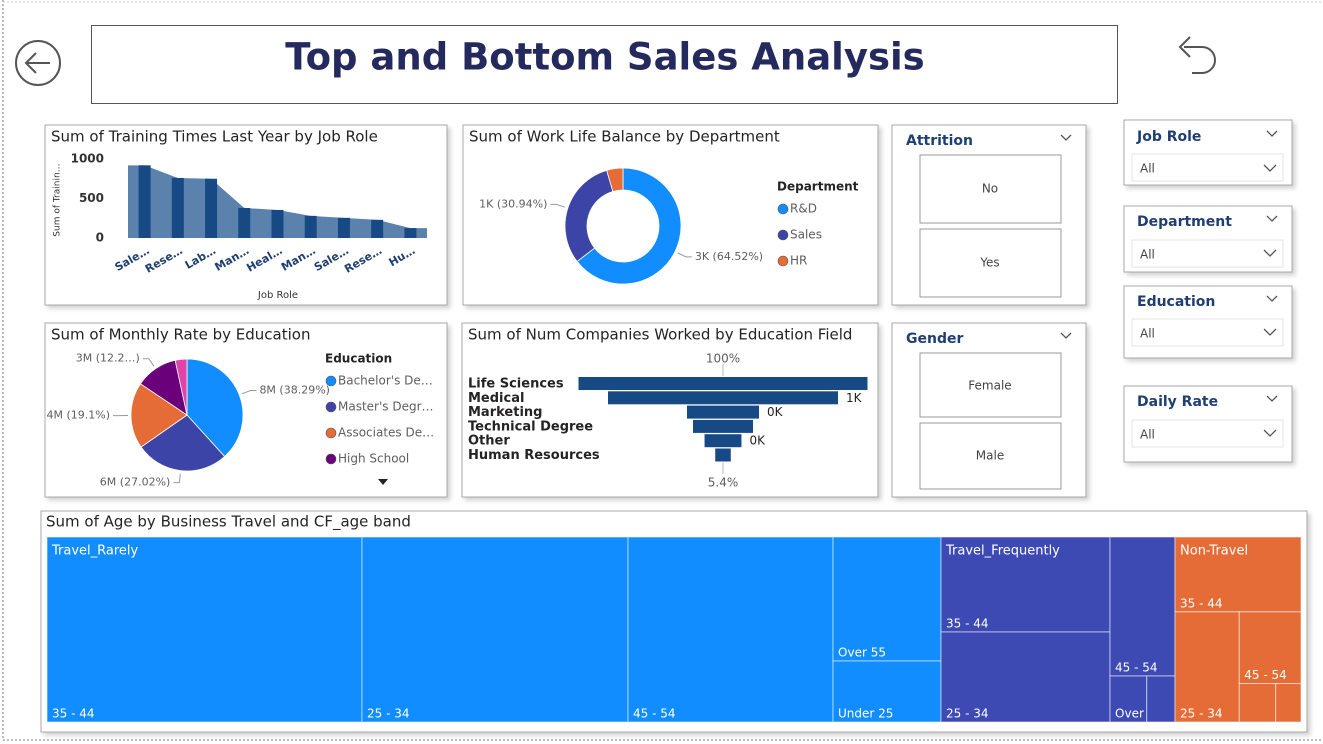 This screenshot has width=1323, height=744. Describe the element at coordinates (1002, 551) in the screenshot. I see `group-label: Travel_Frequently` at that location.